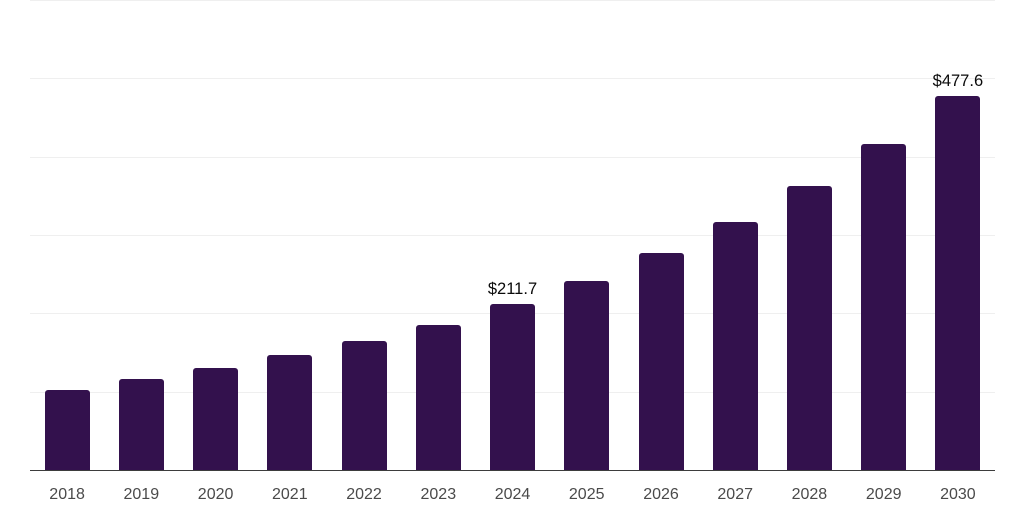  Describe the element at coordinates (809, 494) in the screenshot. I see `x-axis-label: 2028` at that location.